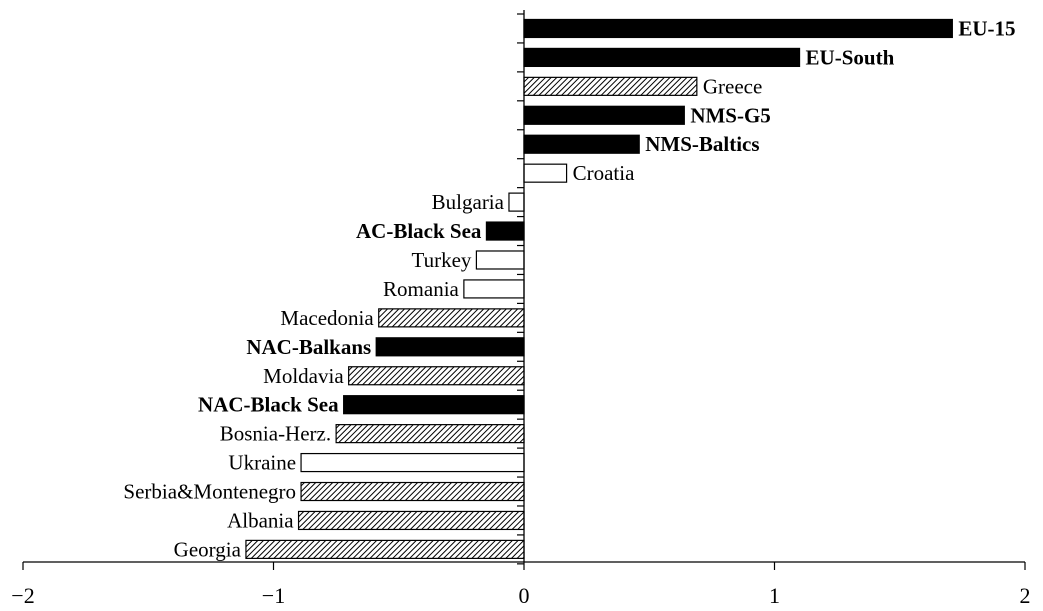 The width and height of the screenshot is (1043, 611). I want to click on x-tick-label: 2, so click(1025, 595).